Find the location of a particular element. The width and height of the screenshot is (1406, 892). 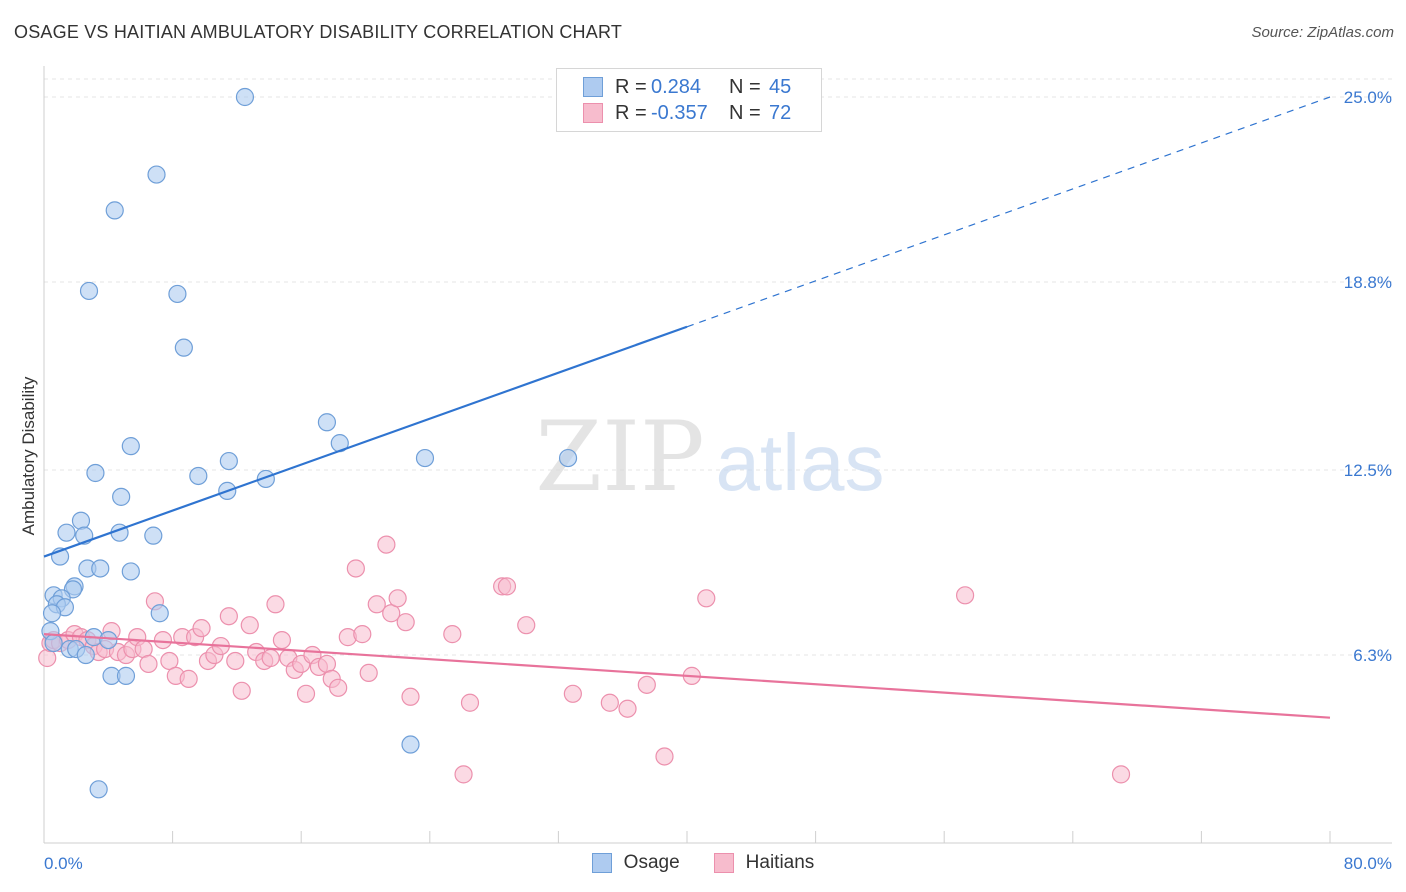

y-axis-label: Ambulatory Disability is located at coordinates (28, 455).